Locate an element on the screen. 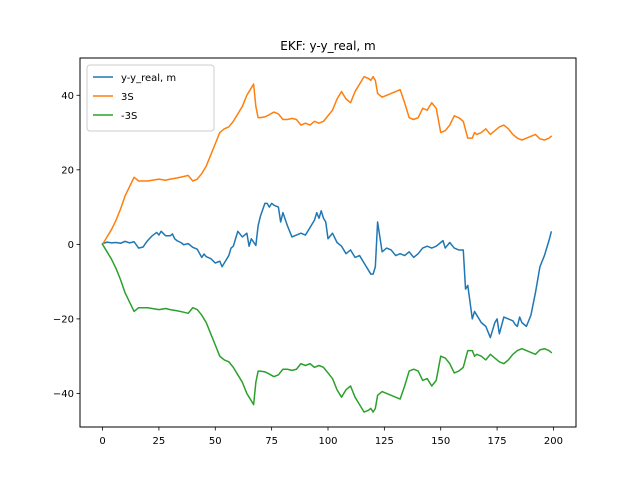 This screenshot has width=640, height=480. x-tick-label: 100 is located at coordinates (327, 441).